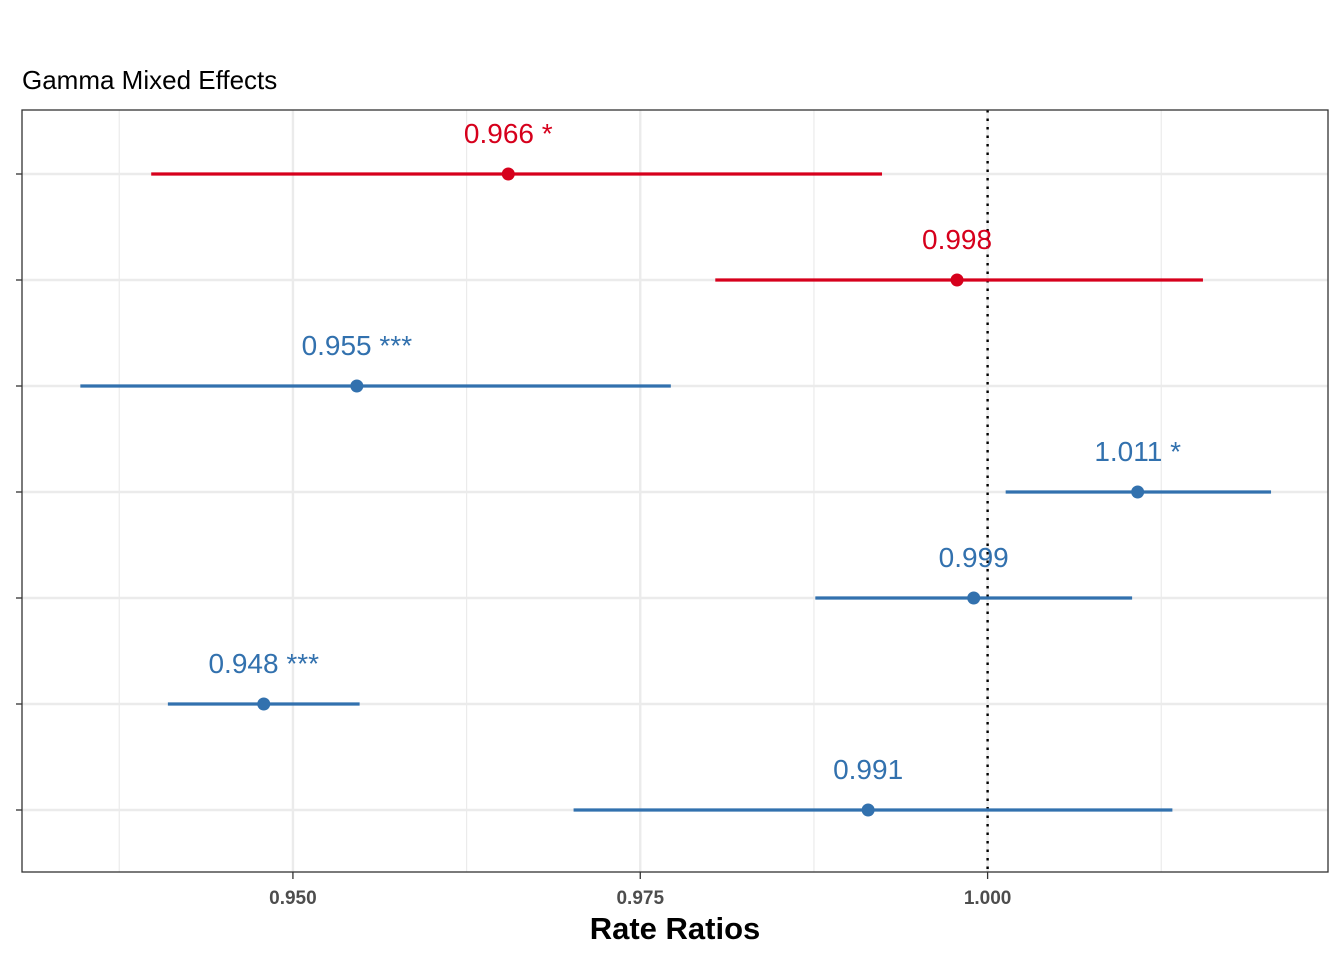  What do you see at coordinates (957, 239) in the screenshot?
I see `estimate-label: 0.998` at bounding box center [957, 239].